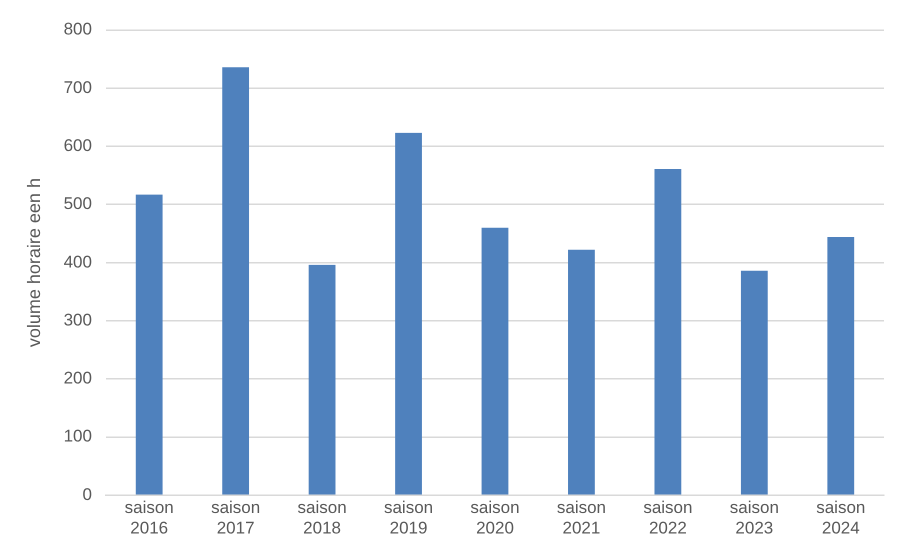 This screenshot has height=548, width=900. Describe the element at coordinates (78, 378) in the screenshot. I see `y-tick-label: 200` at that location.